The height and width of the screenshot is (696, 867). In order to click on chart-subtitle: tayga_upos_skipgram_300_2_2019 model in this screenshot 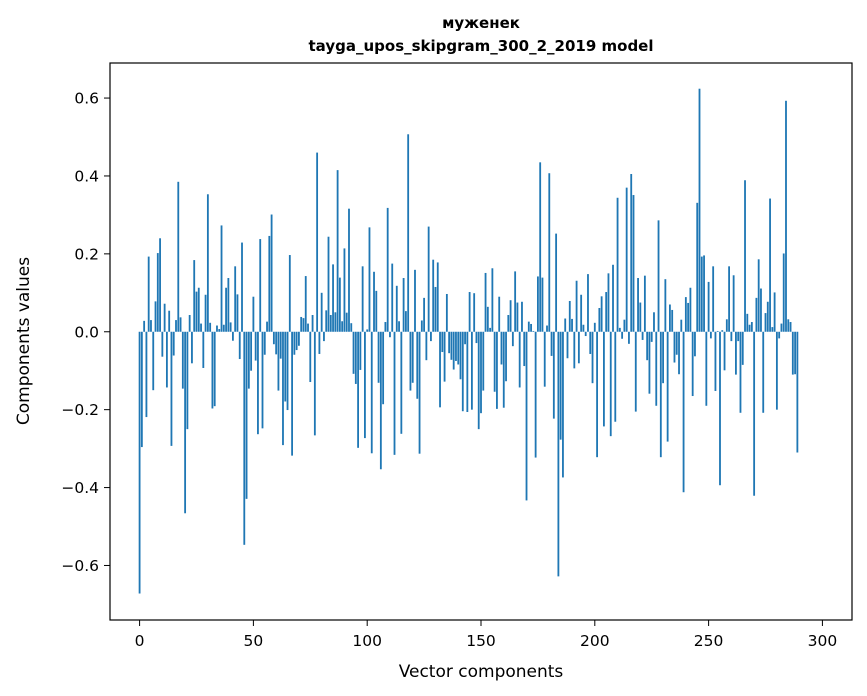, I will do `click(481, 46)`.